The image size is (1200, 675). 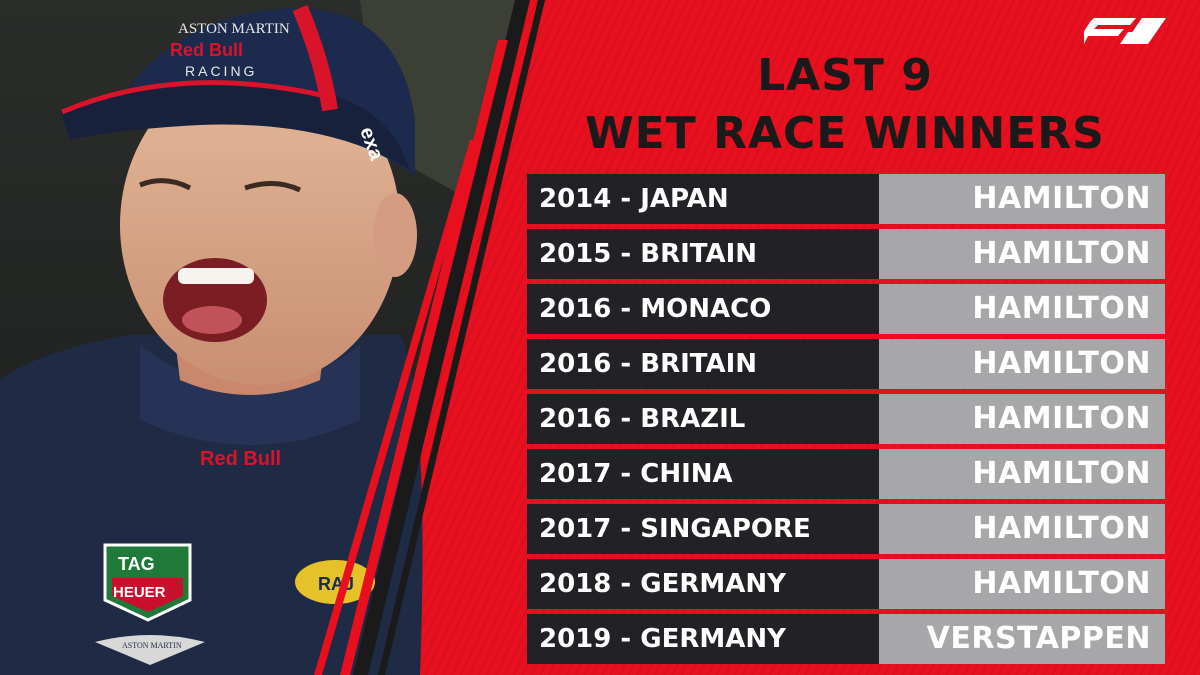 What do you see at coordinates (703, 254) in the screenshot?
I see `race-cell: 2015 - BRITAIN` at bounding box center [703, 254].